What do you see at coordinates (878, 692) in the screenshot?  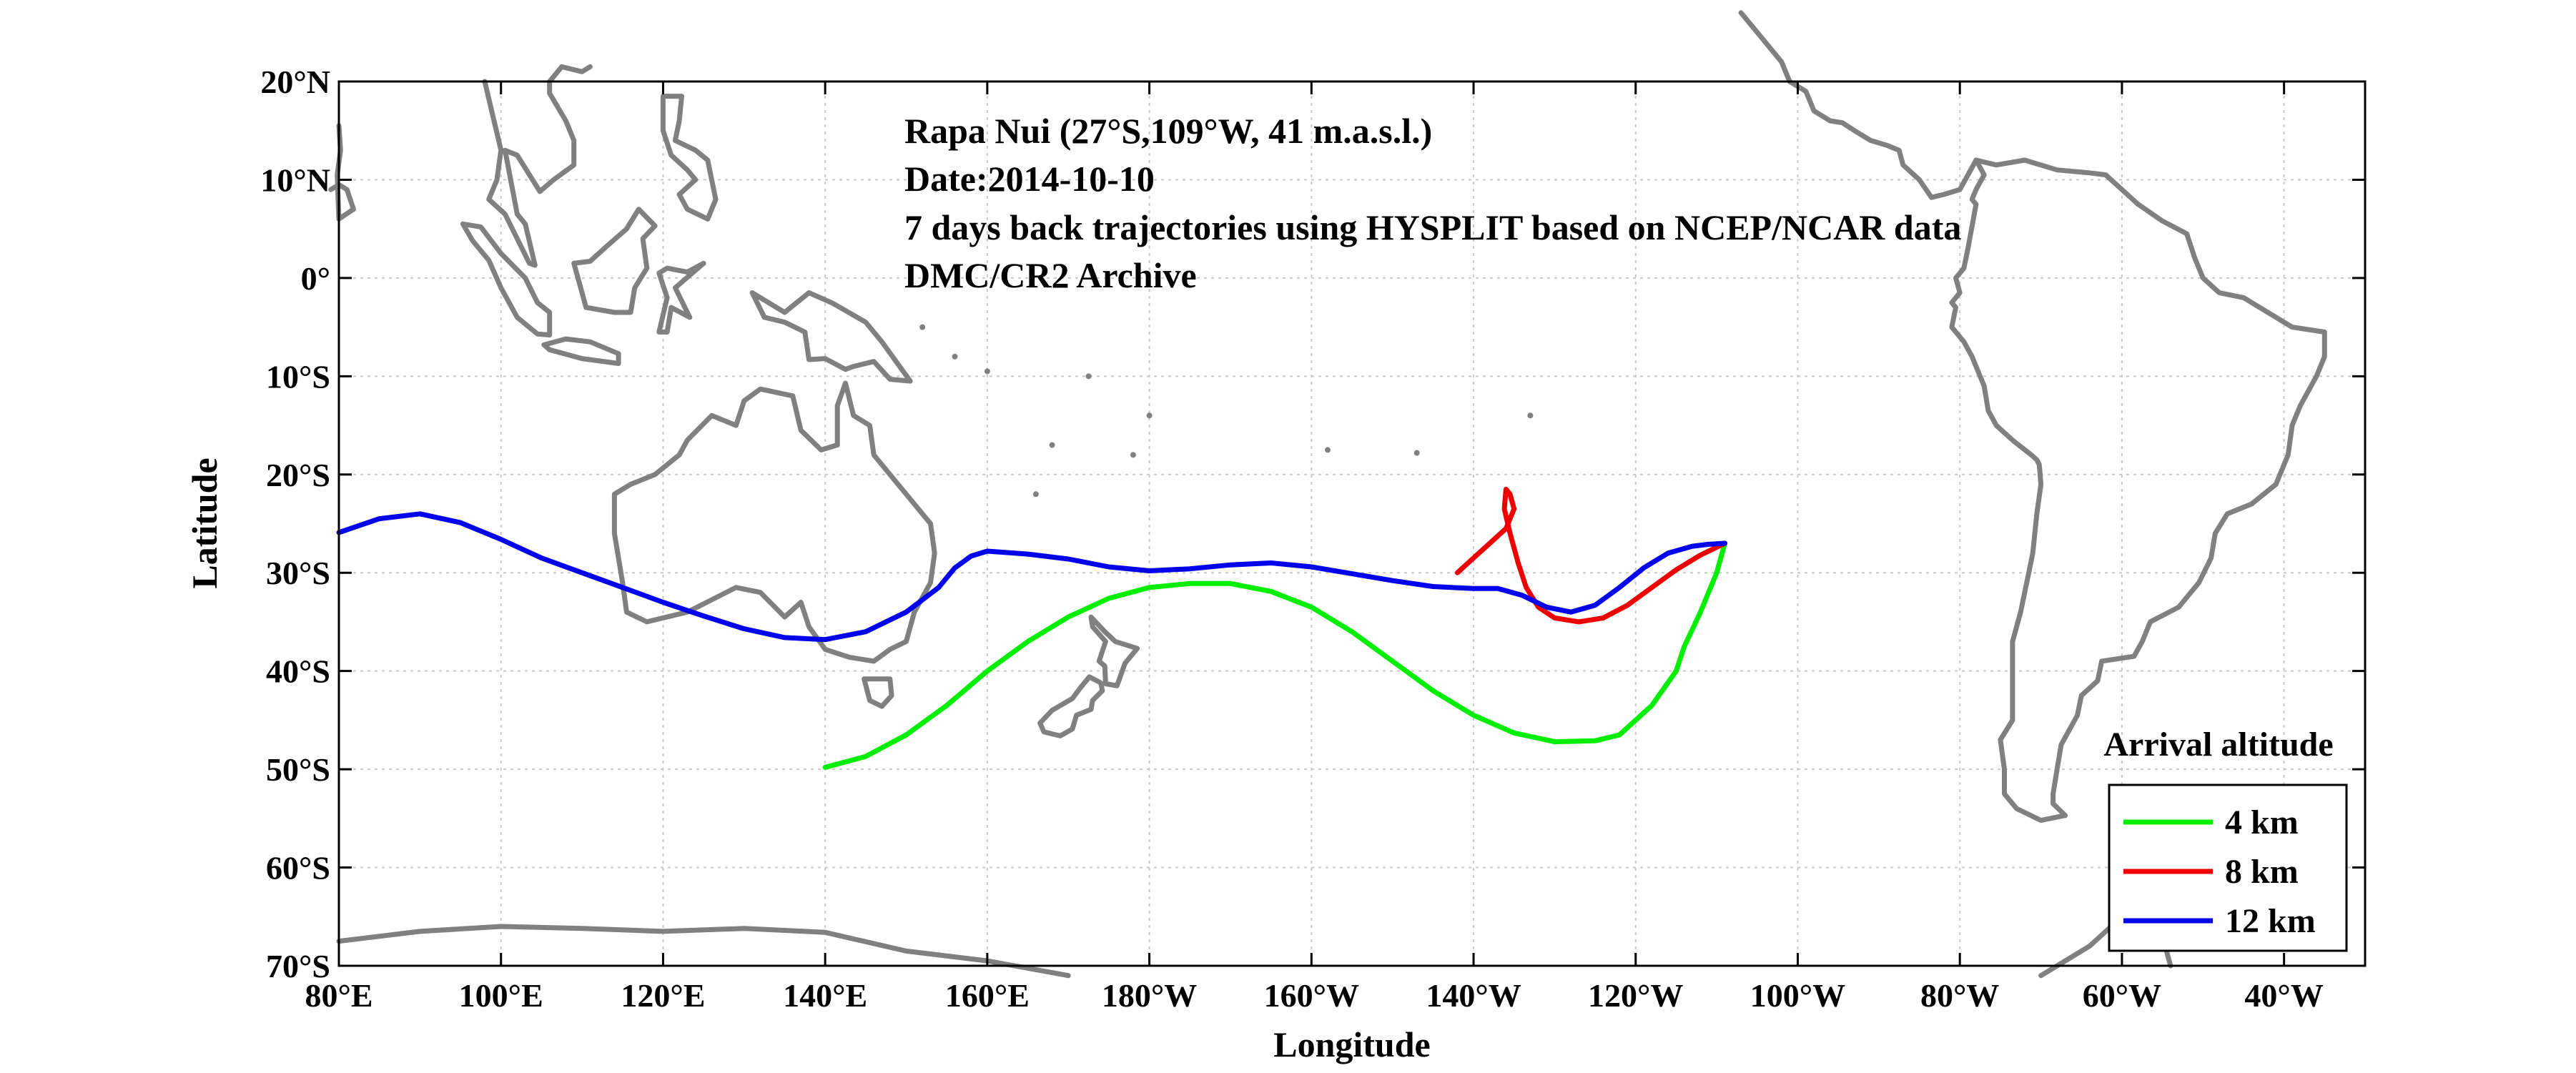 I see `tasmania-coast` at bounding box center [878, 692].